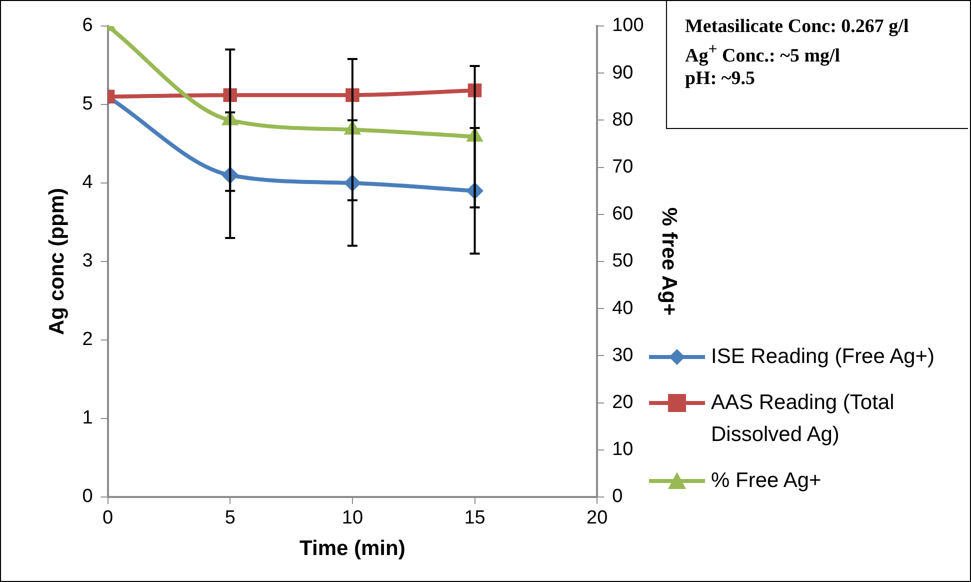 The width and height of the screenshot is (971, 582). I want to click on y-tick-label: 2, so click(87, 339).